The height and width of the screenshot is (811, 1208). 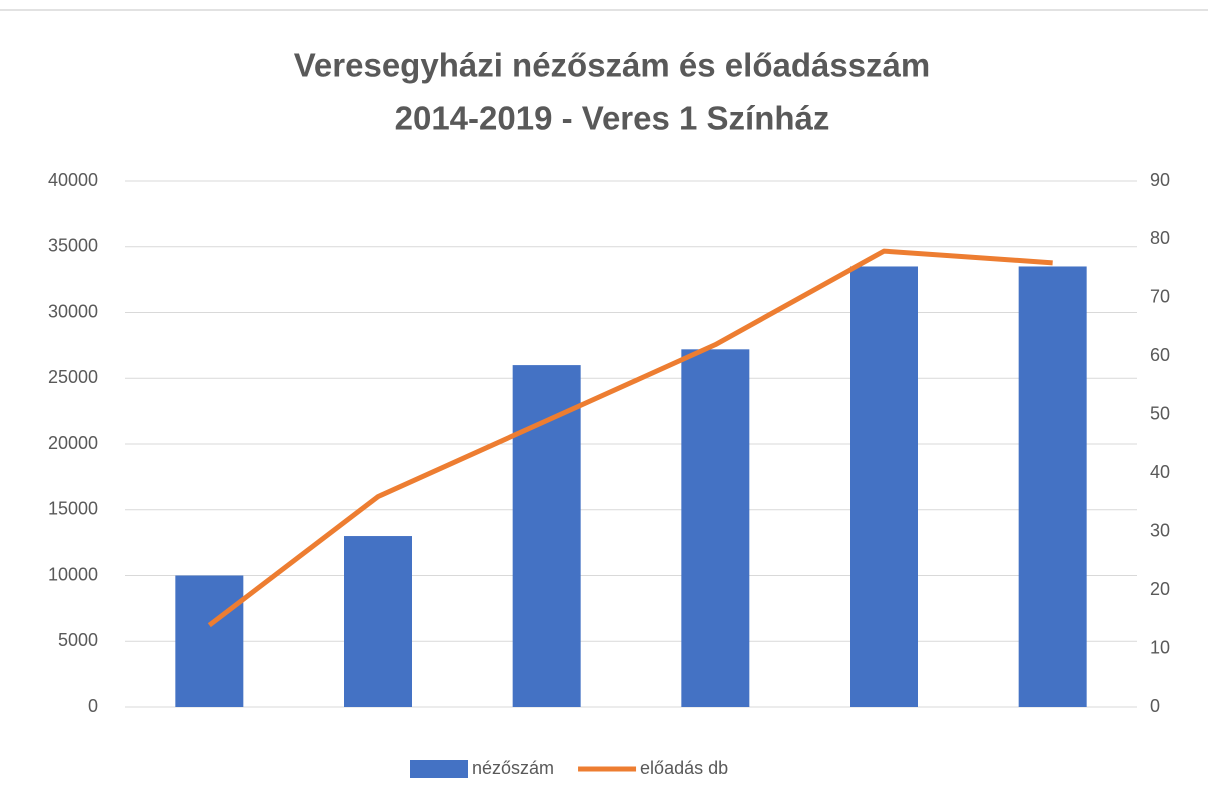 What do you see at coordinates (73, 180) in the screenshot?
I see `y-tick-label: 40000` at bounding box center [73, 180].